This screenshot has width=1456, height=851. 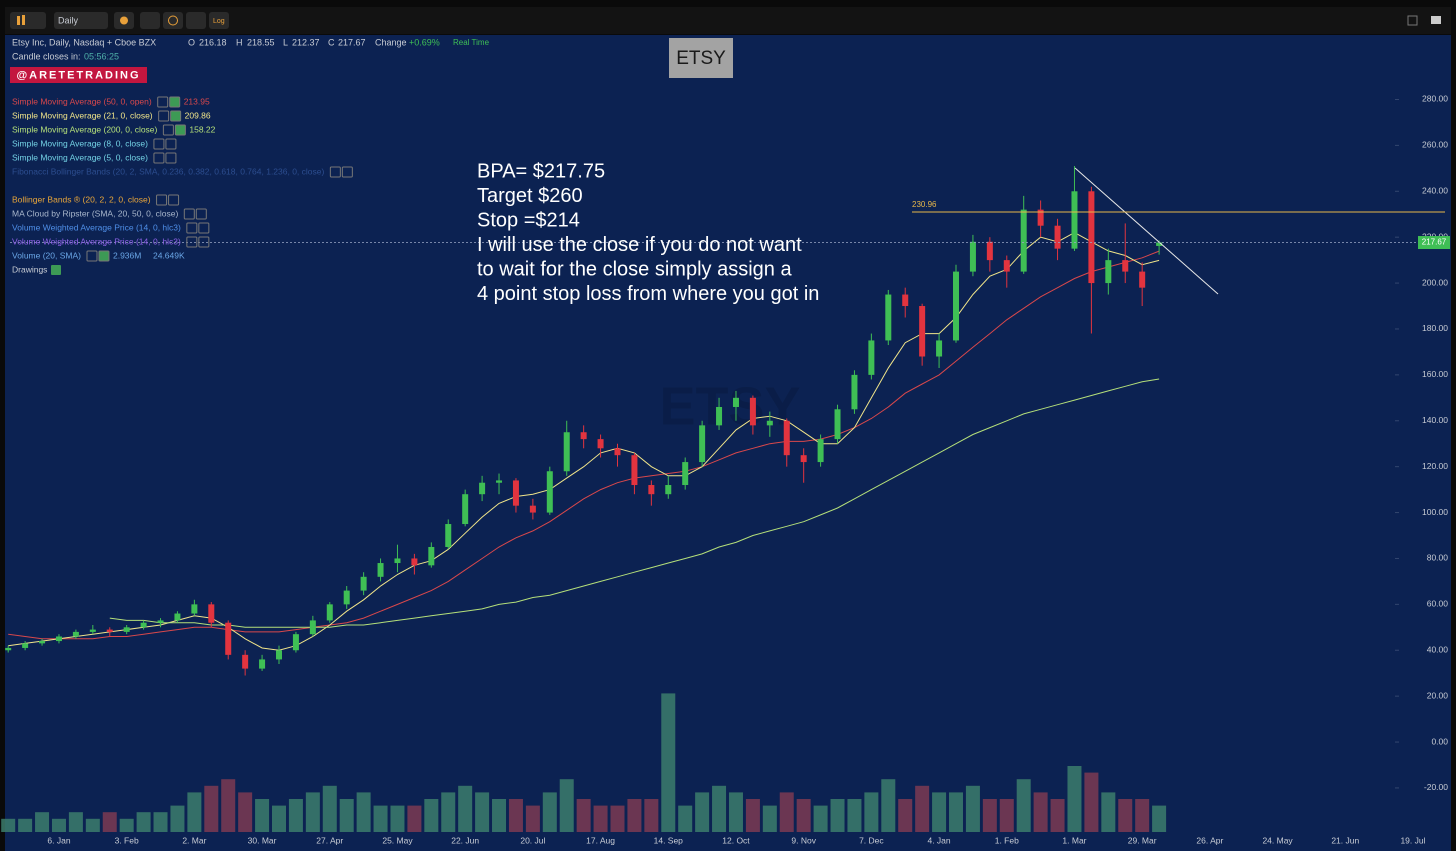 What do you see at coordinates (1435, 512) in the screenshot?
I see `y-tick-label: 100.00` at bounding box center [1435, 512].